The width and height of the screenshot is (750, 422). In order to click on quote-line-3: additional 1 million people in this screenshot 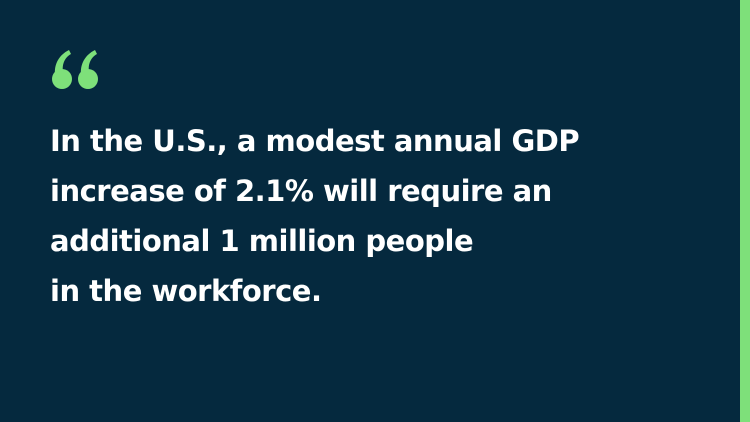, I will do `click(262, 241)`.